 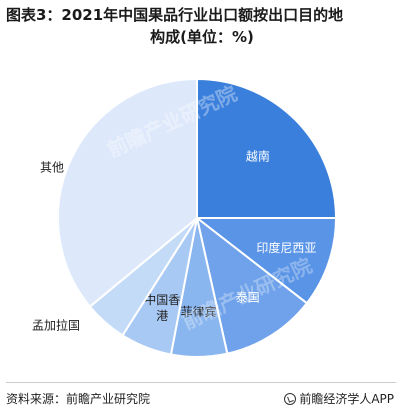 I want to click on pie-label-0: 越南, so click(x=258, y=156).